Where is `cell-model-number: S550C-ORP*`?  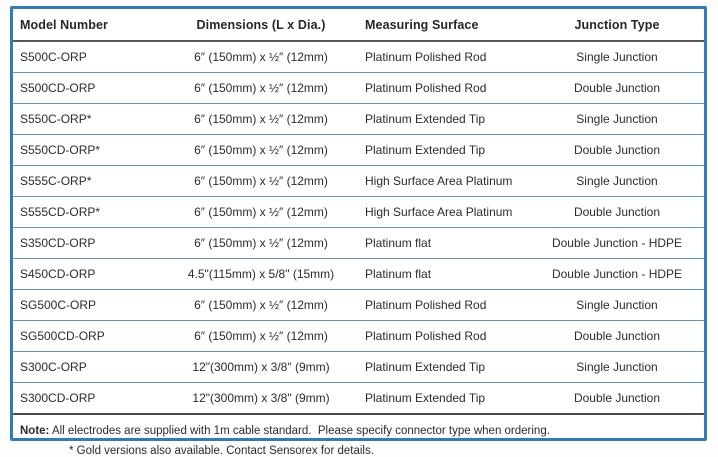
cell-model-number: S550C-ORP* is located at coordinates (93, 119).